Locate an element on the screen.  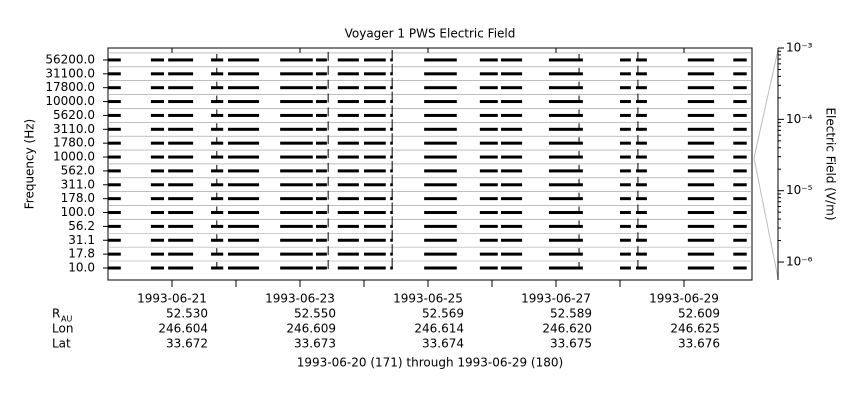
y-tick-label: 31100.0 is located at coordinates (70, 73).